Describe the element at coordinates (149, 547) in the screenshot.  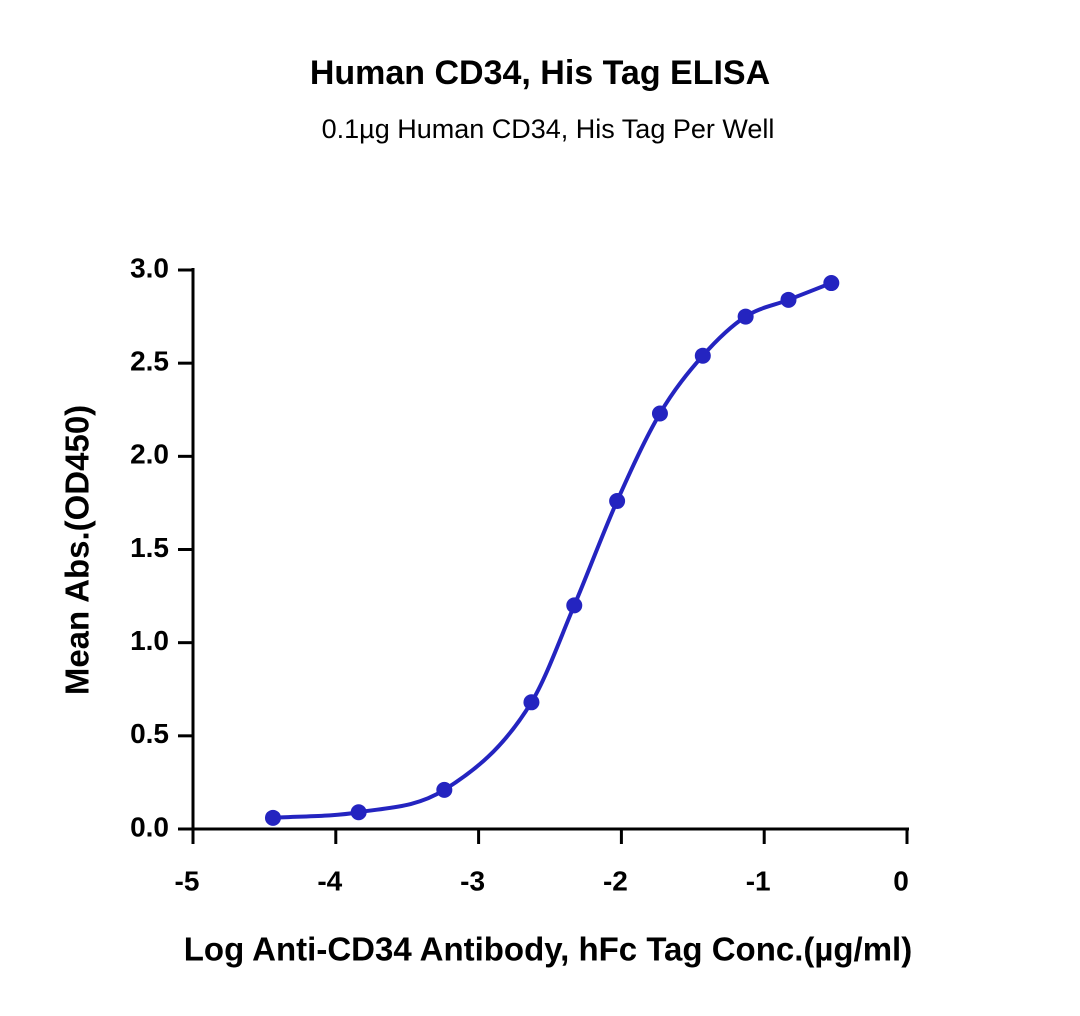
I see `y-tick-label: 1.5` at that location.